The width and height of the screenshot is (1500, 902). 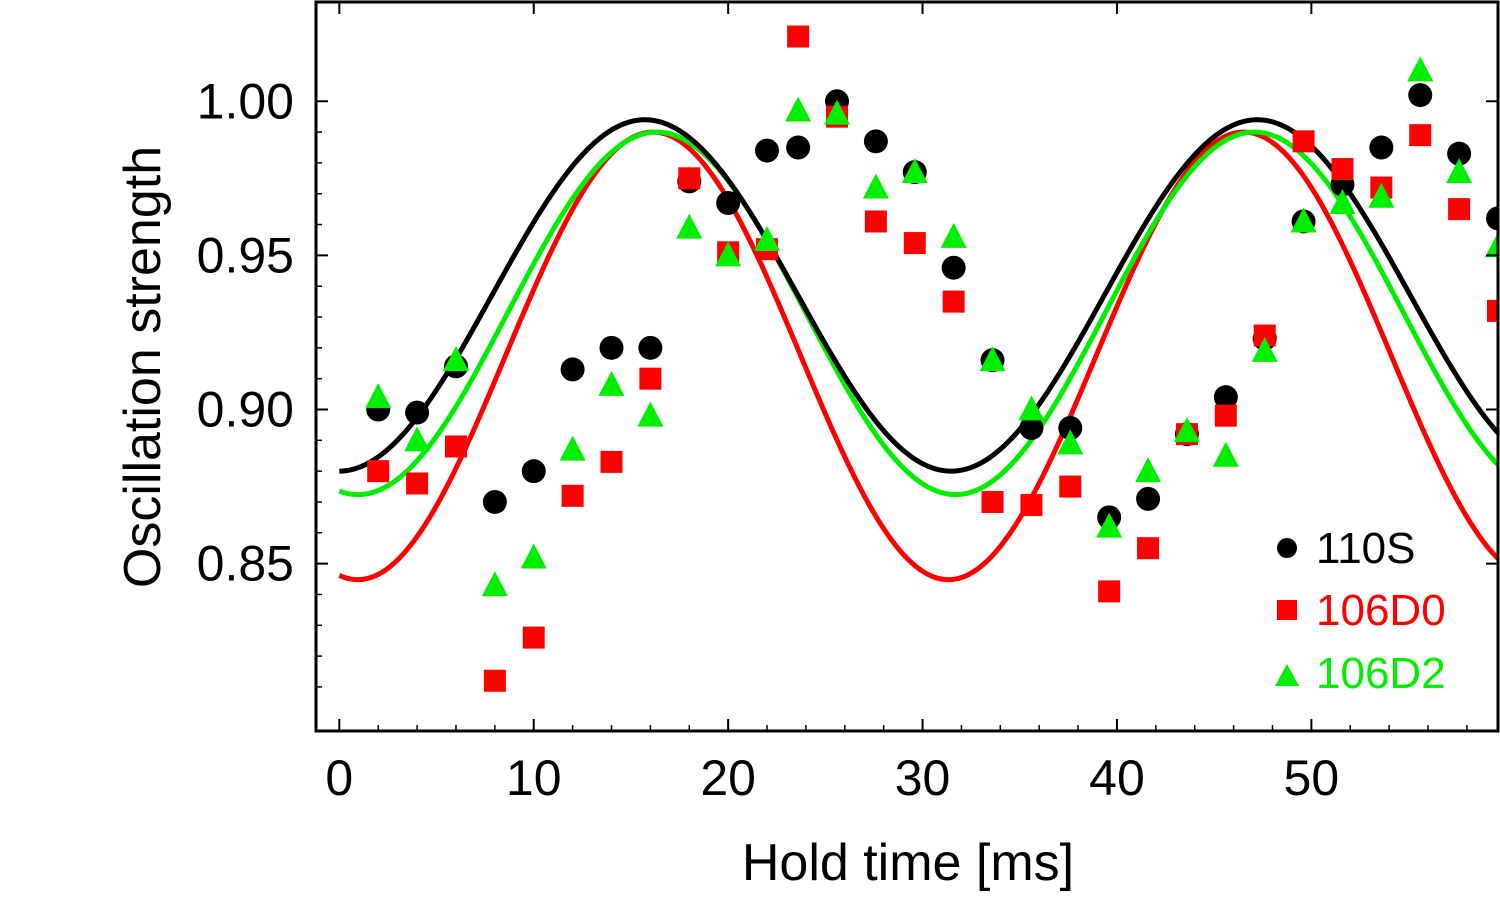 I want to click on x-tick-label: 10, so click(x=534, y=778).